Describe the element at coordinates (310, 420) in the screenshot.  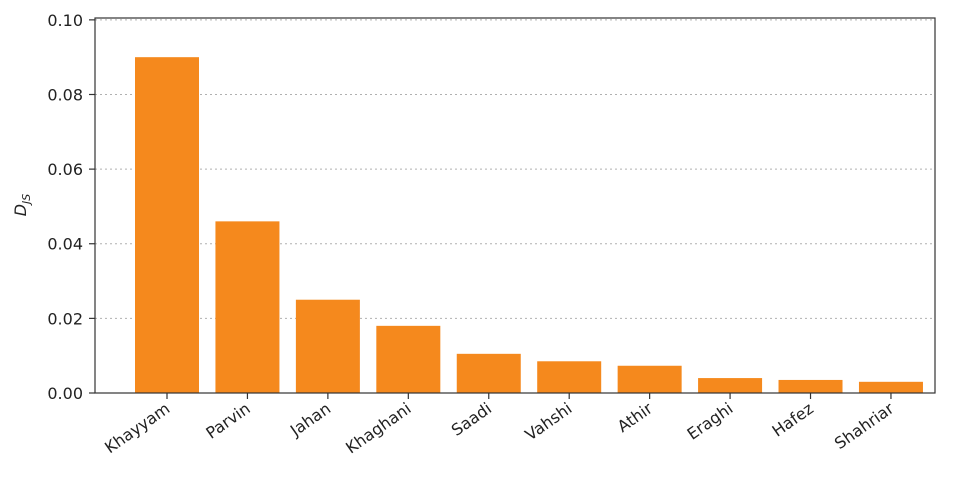
I see `x-tick-label: Jahan` at that location.